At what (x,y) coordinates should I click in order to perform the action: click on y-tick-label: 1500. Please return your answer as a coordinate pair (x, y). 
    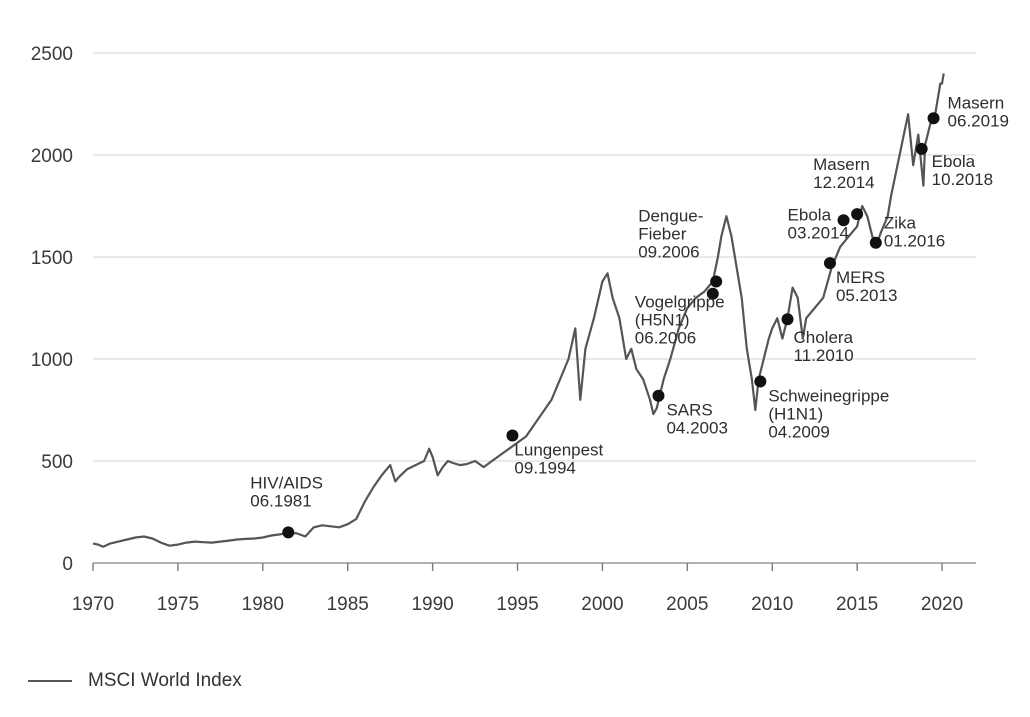
    Looking at the image, I should click on (52, 258).